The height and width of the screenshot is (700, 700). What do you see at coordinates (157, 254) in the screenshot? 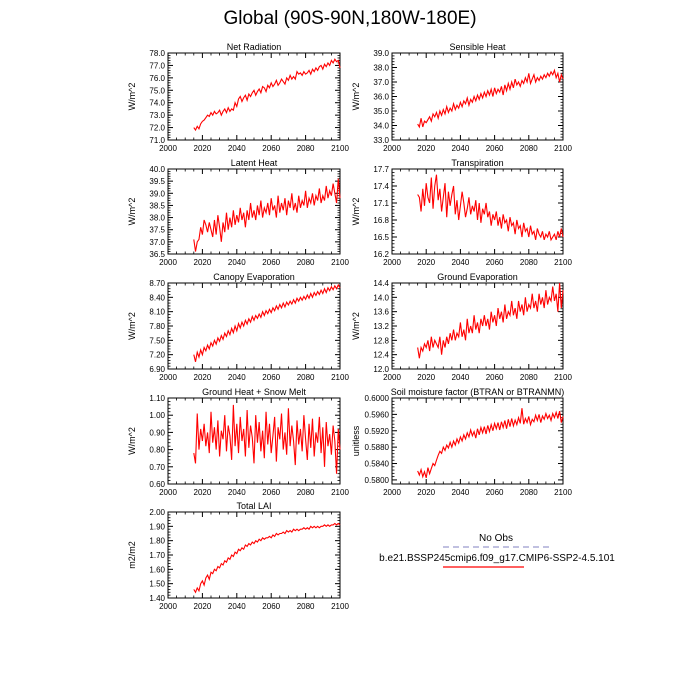
I see `y-tick-label: 36.5` at bounding box center [157, 254].